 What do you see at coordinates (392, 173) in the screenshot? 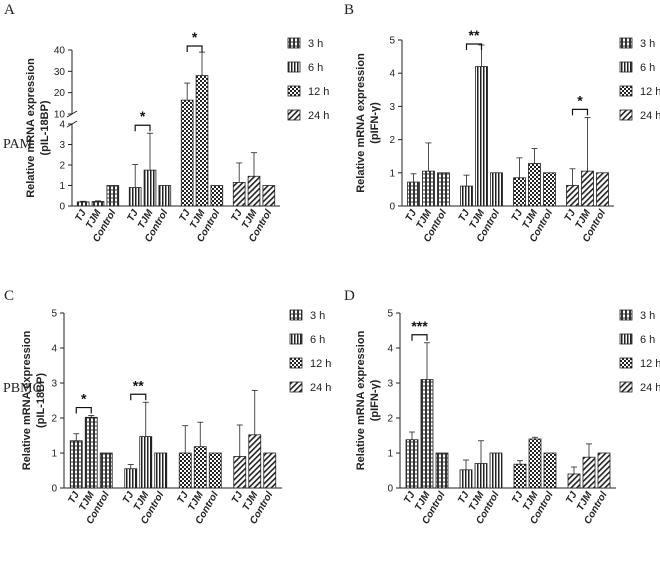
I see `y-tick-label: 1` at bounding box center [392, 173].